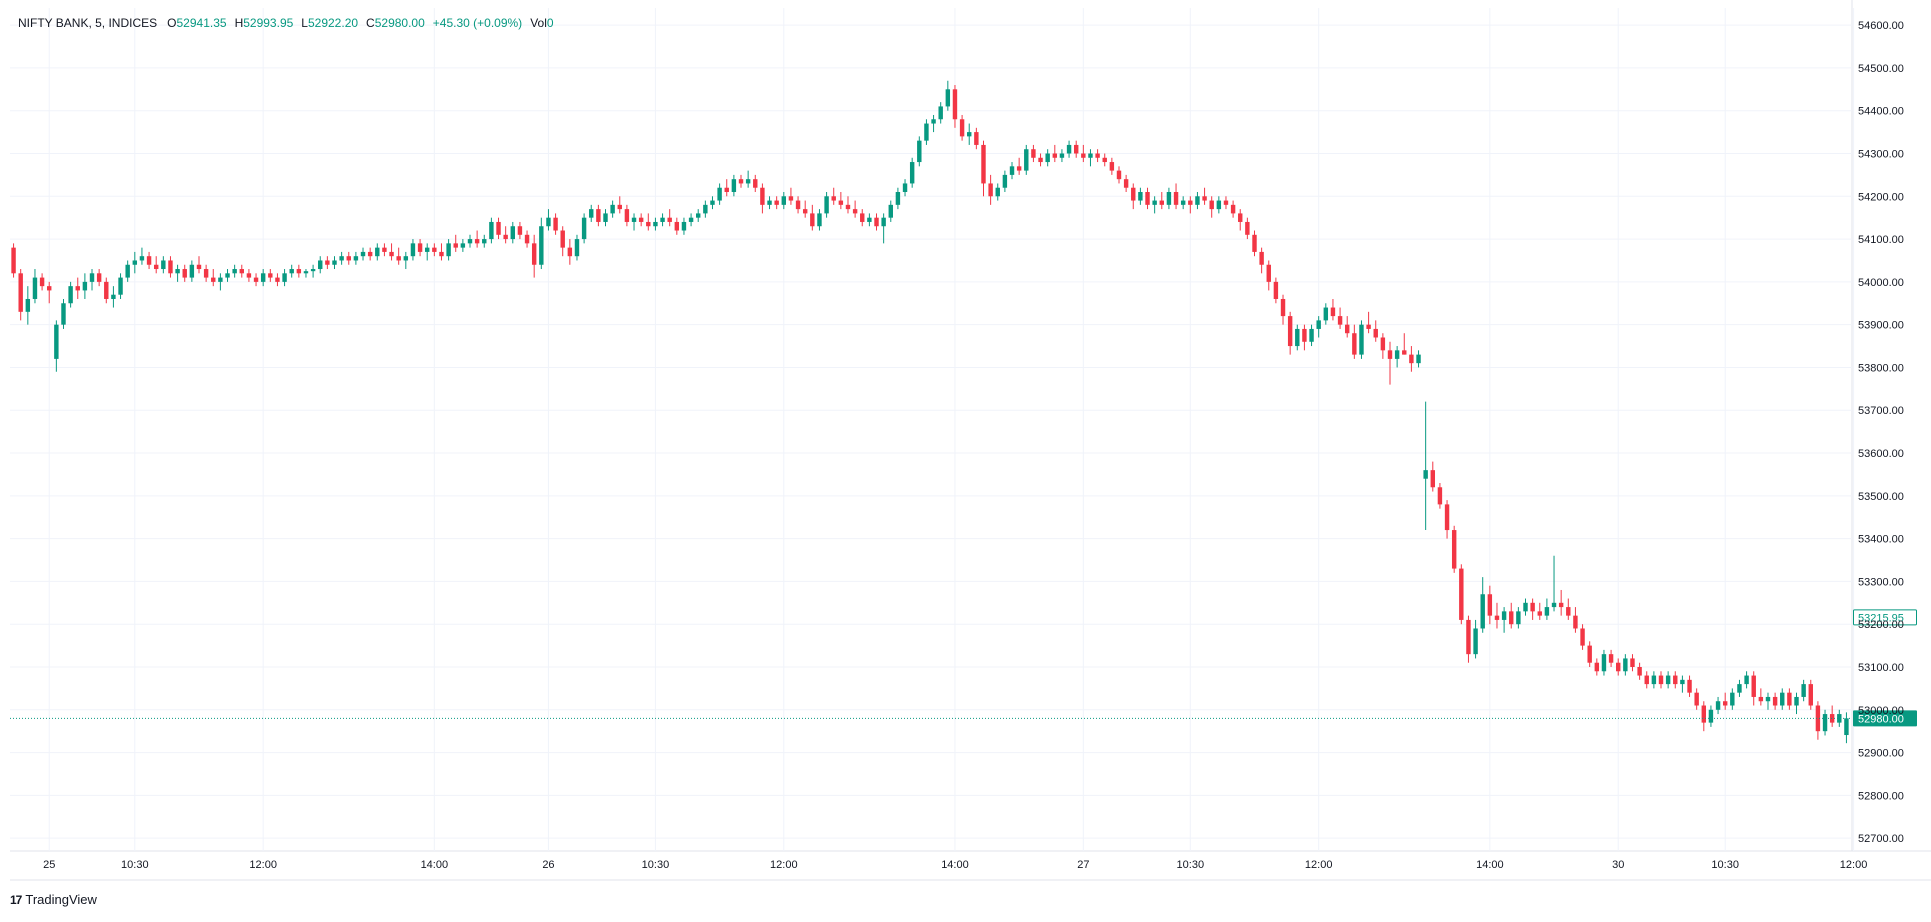  I want to click on x-tick-label: 14:00, so click(955, 865).